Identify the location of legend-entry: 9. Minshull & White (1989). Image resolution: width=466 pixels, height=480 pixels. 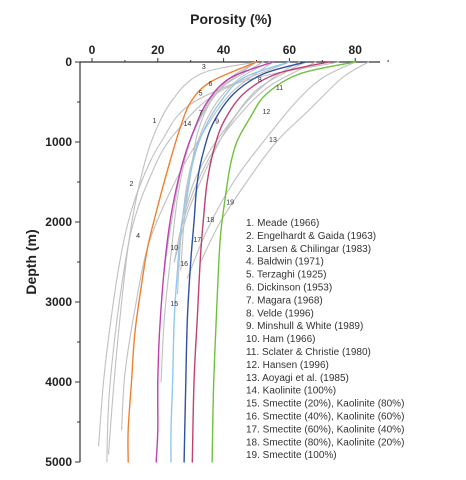
(304, 326).